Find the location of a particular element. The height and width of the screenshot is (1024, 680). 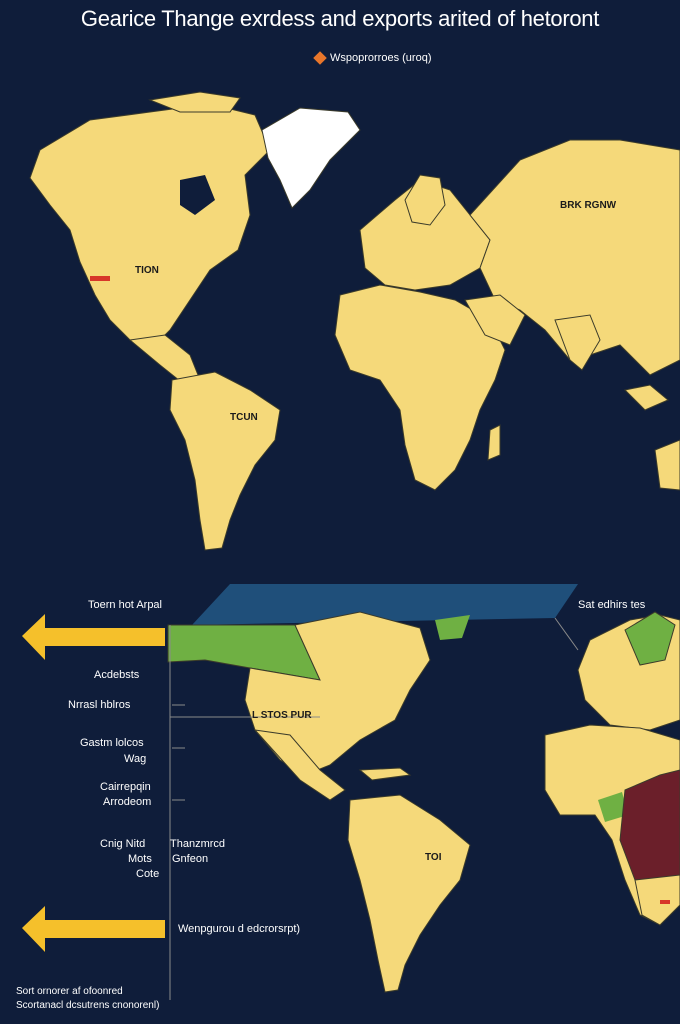

arctic-green-islands is located at coordinates (452, 627).